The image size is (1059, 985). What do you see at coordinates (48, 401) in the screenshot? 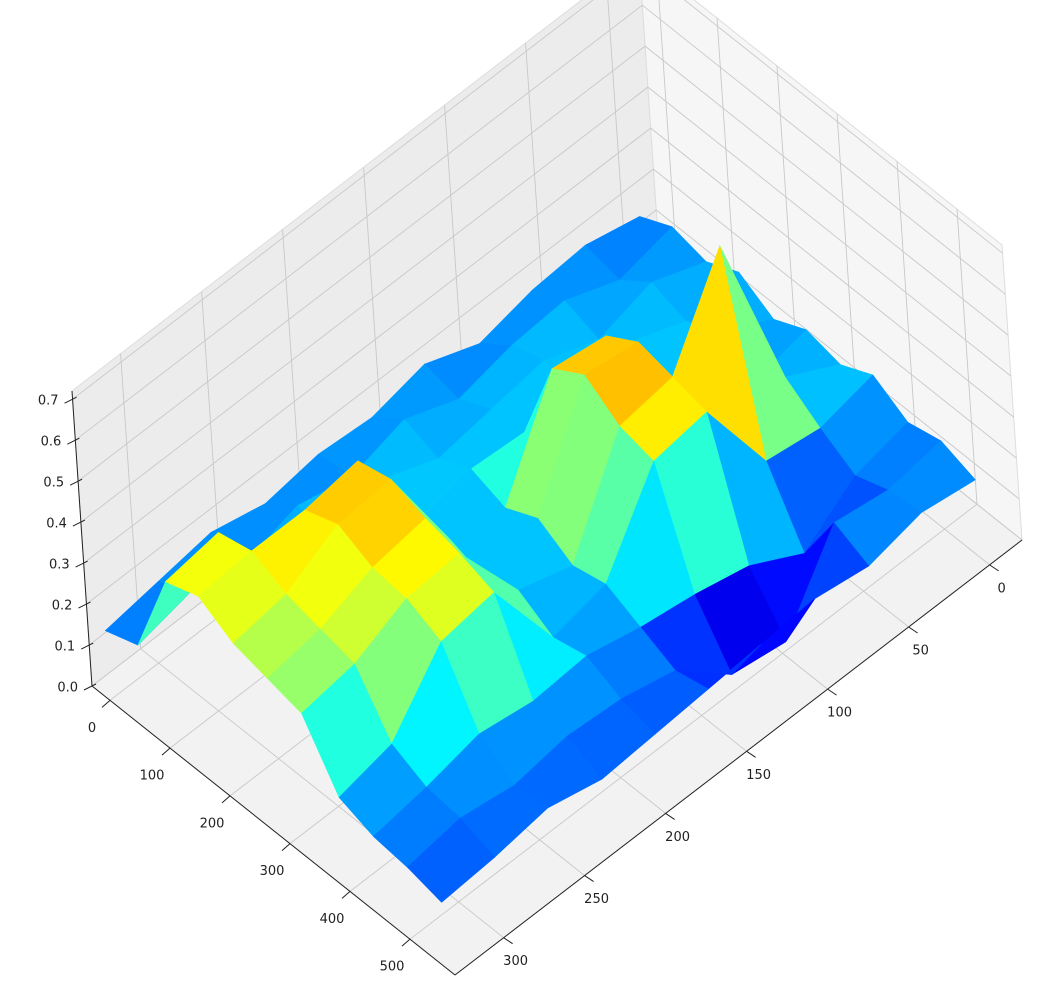
I see `z-tick-label: 0.7` at bounding box center [48, 401].